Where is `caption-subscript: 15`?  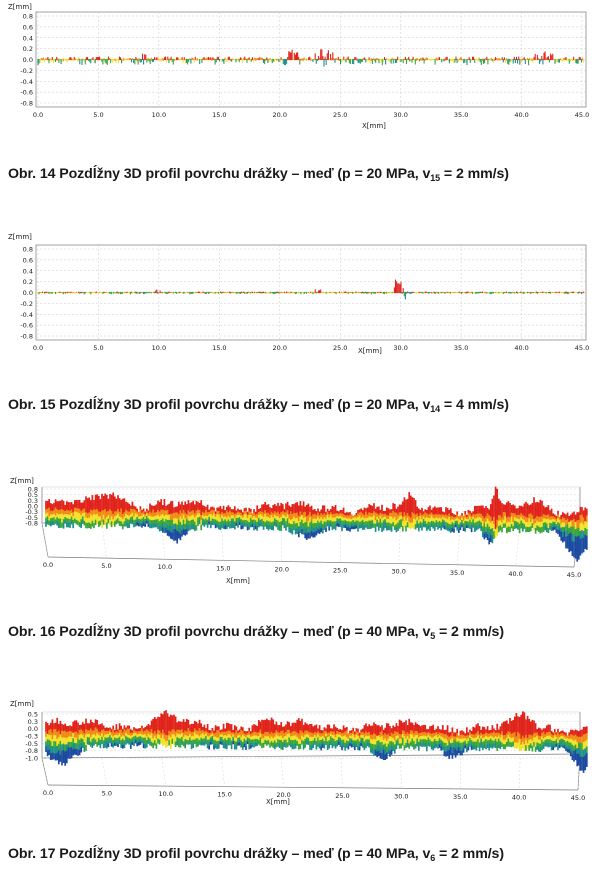 caption-subscript: 15 is located at coordinates (435, 178).